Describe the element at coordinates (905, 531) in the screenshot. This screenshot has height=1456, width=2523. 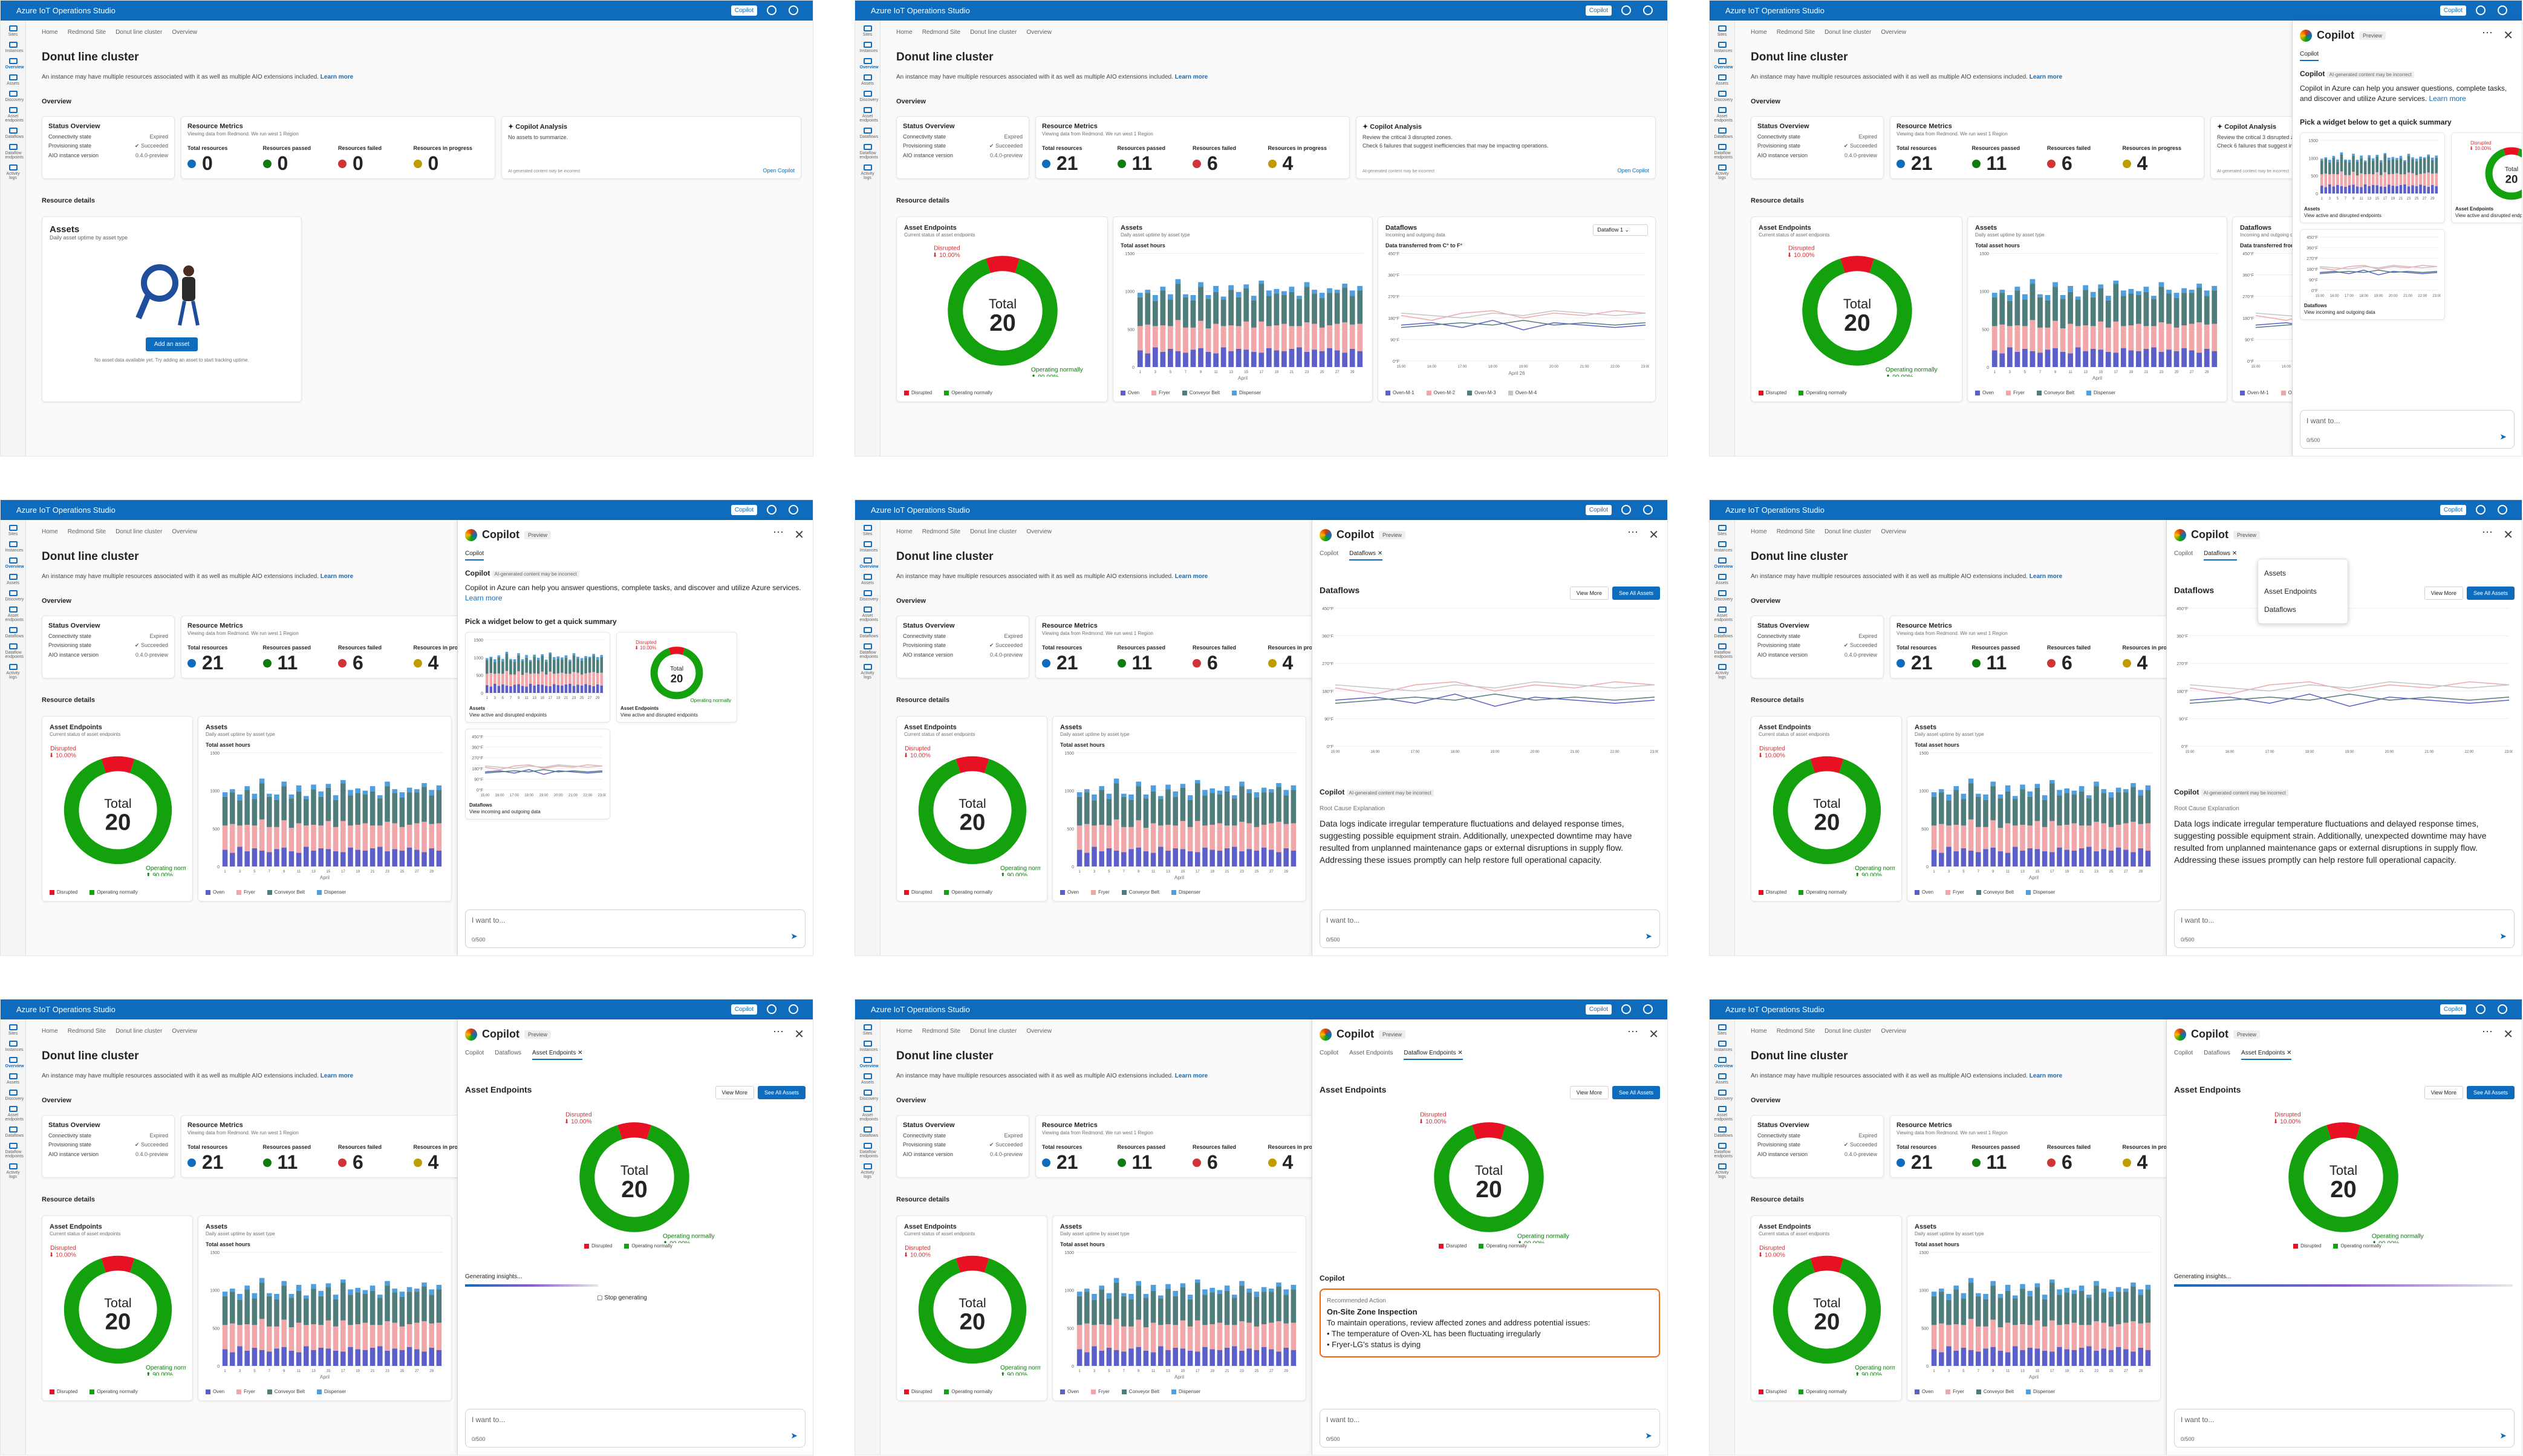
I see `breadcrumb-item: Home` at that location.